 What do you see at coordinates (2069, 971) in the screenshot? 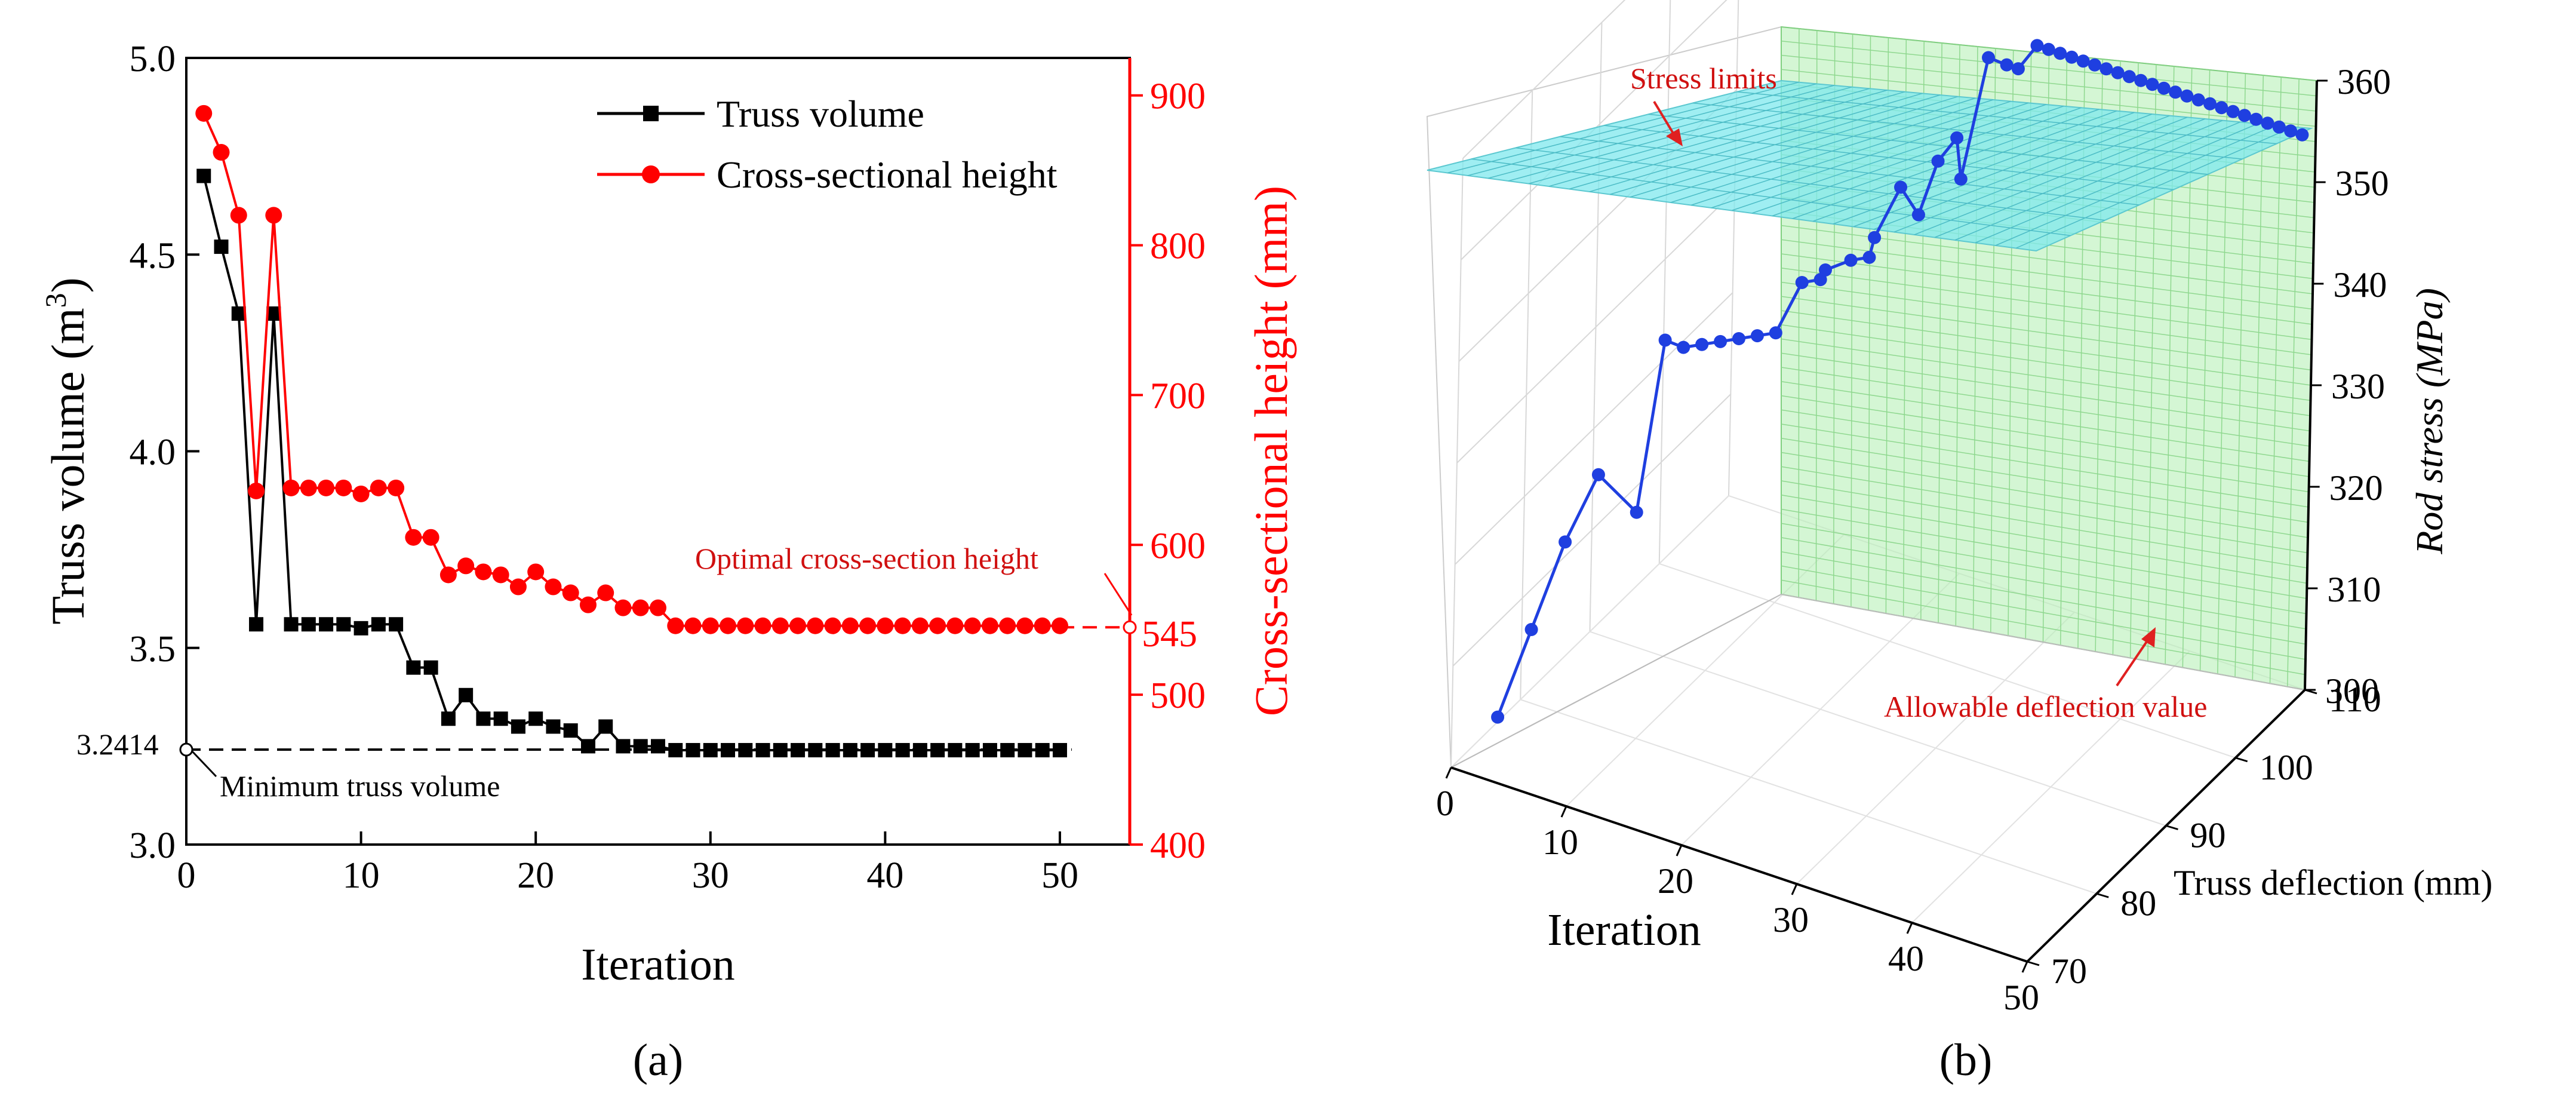
I see `y-tick-label-b: 70` at bounding box center [2069, 971].